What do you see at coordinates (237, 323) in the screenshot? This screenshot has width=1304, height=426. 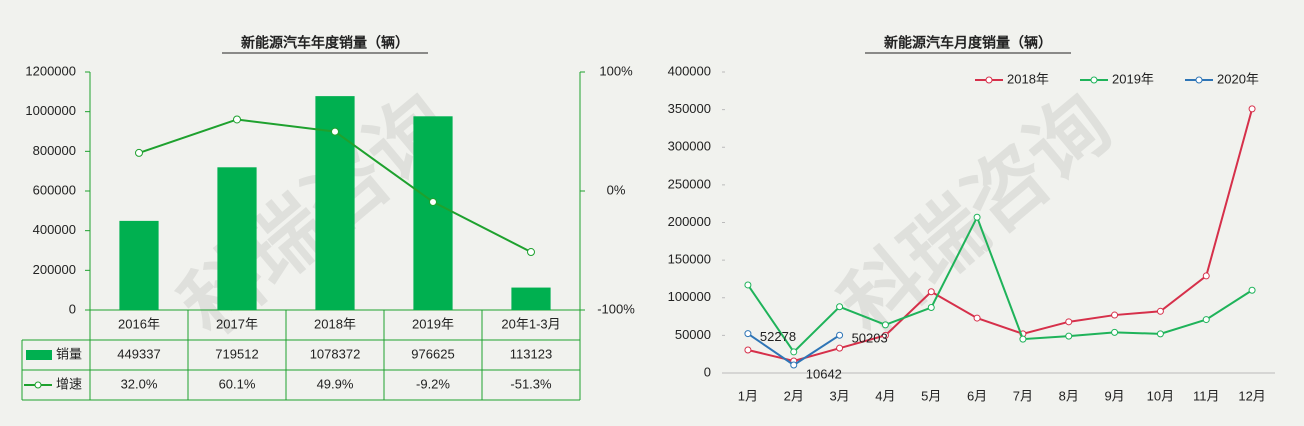 I see `x-tick-label: 2017年` at bounding box center [237, 323].